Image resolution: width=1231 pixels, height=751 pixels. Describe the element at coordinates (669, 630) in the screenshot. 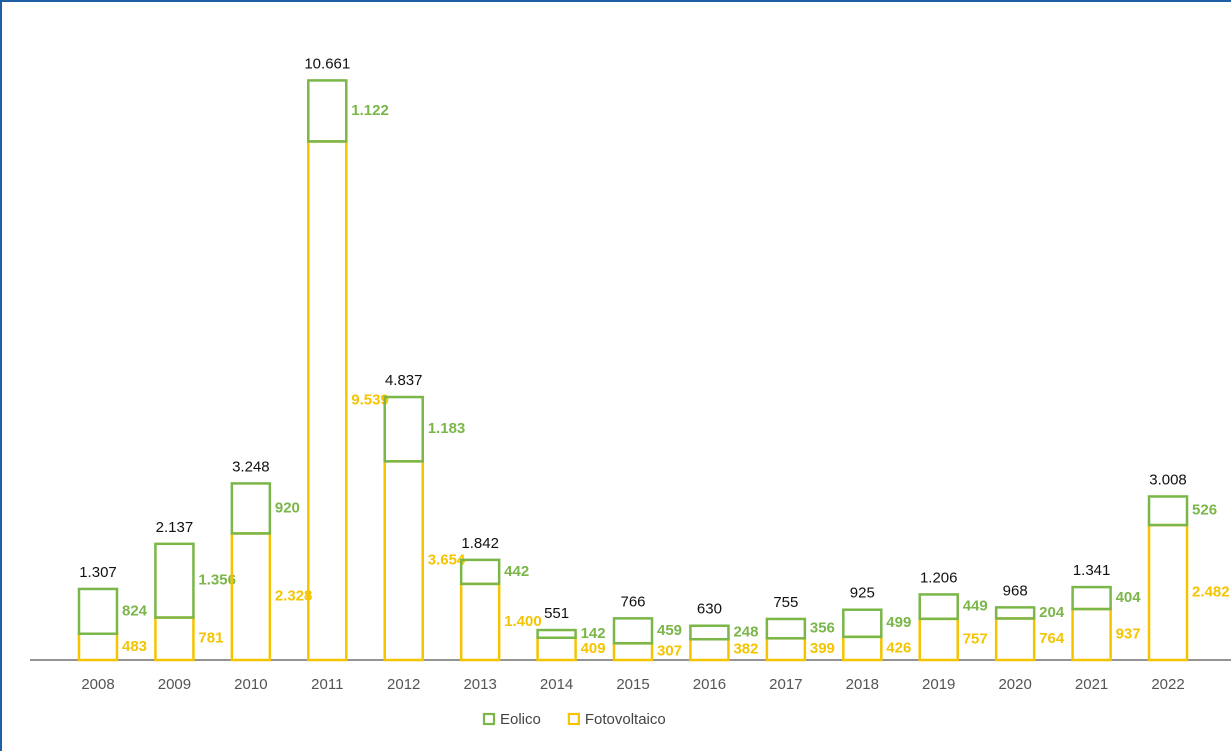

I see `value-label: 459` at that location.